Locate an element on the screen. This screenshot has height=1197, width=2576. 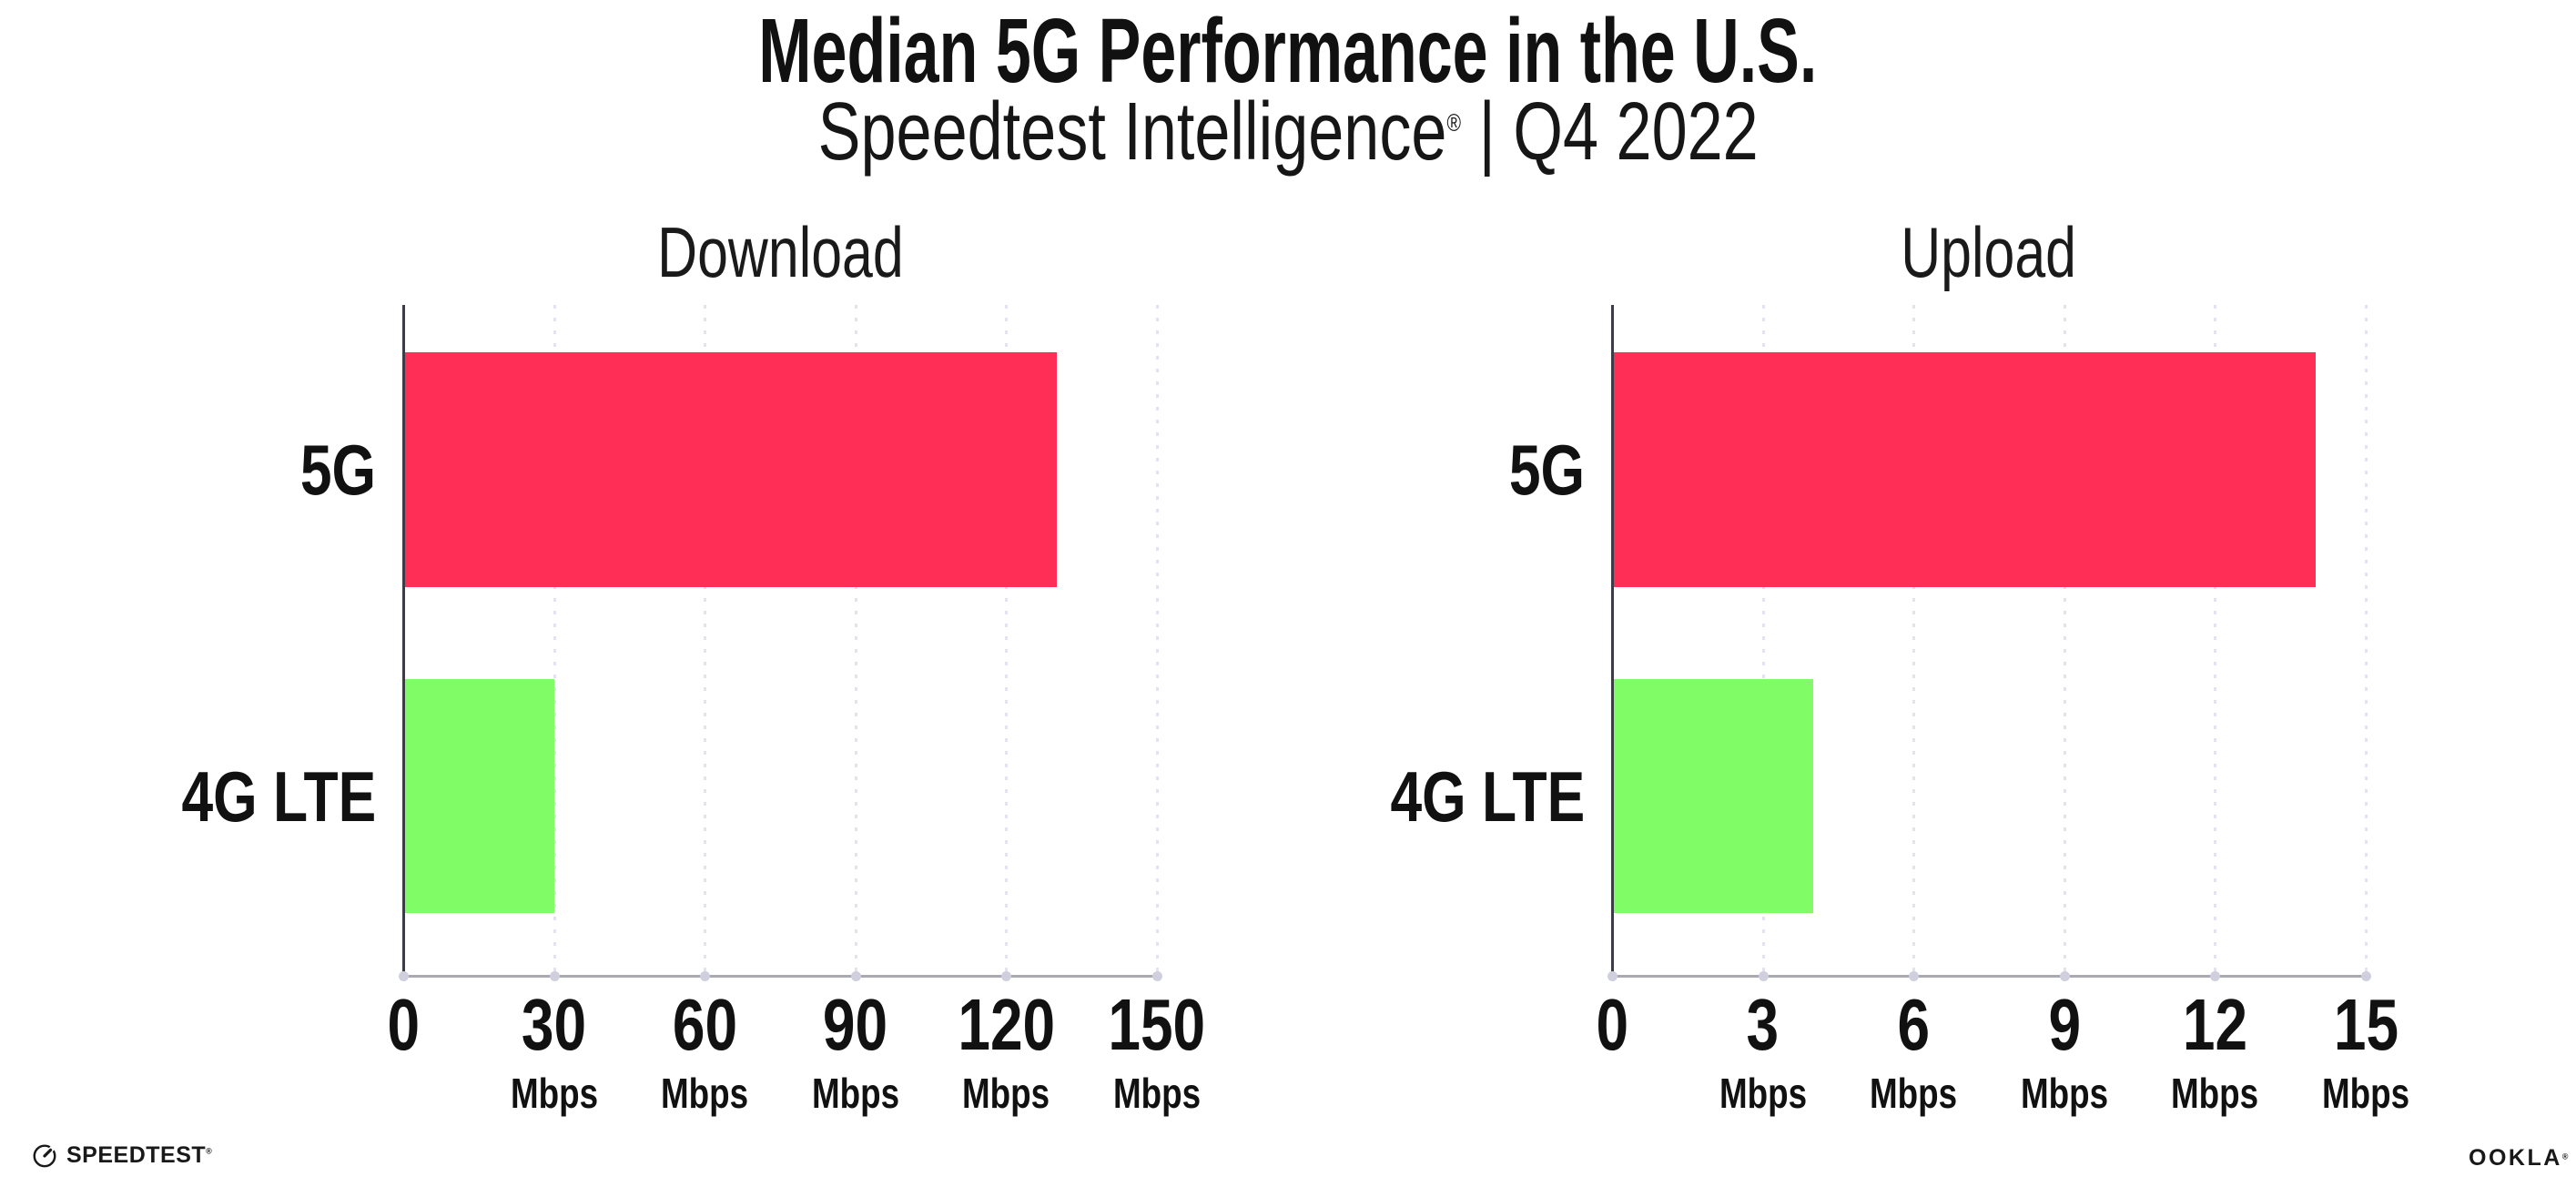
tick-value: 90 is located at coordinates (855, 1025).